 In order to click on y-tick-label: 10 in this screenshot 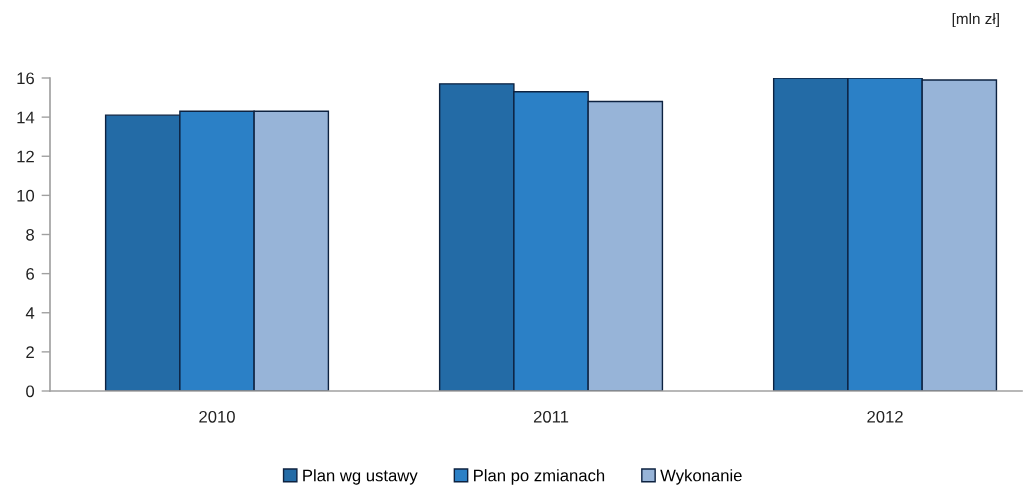, I will do `click(26, 195)`.